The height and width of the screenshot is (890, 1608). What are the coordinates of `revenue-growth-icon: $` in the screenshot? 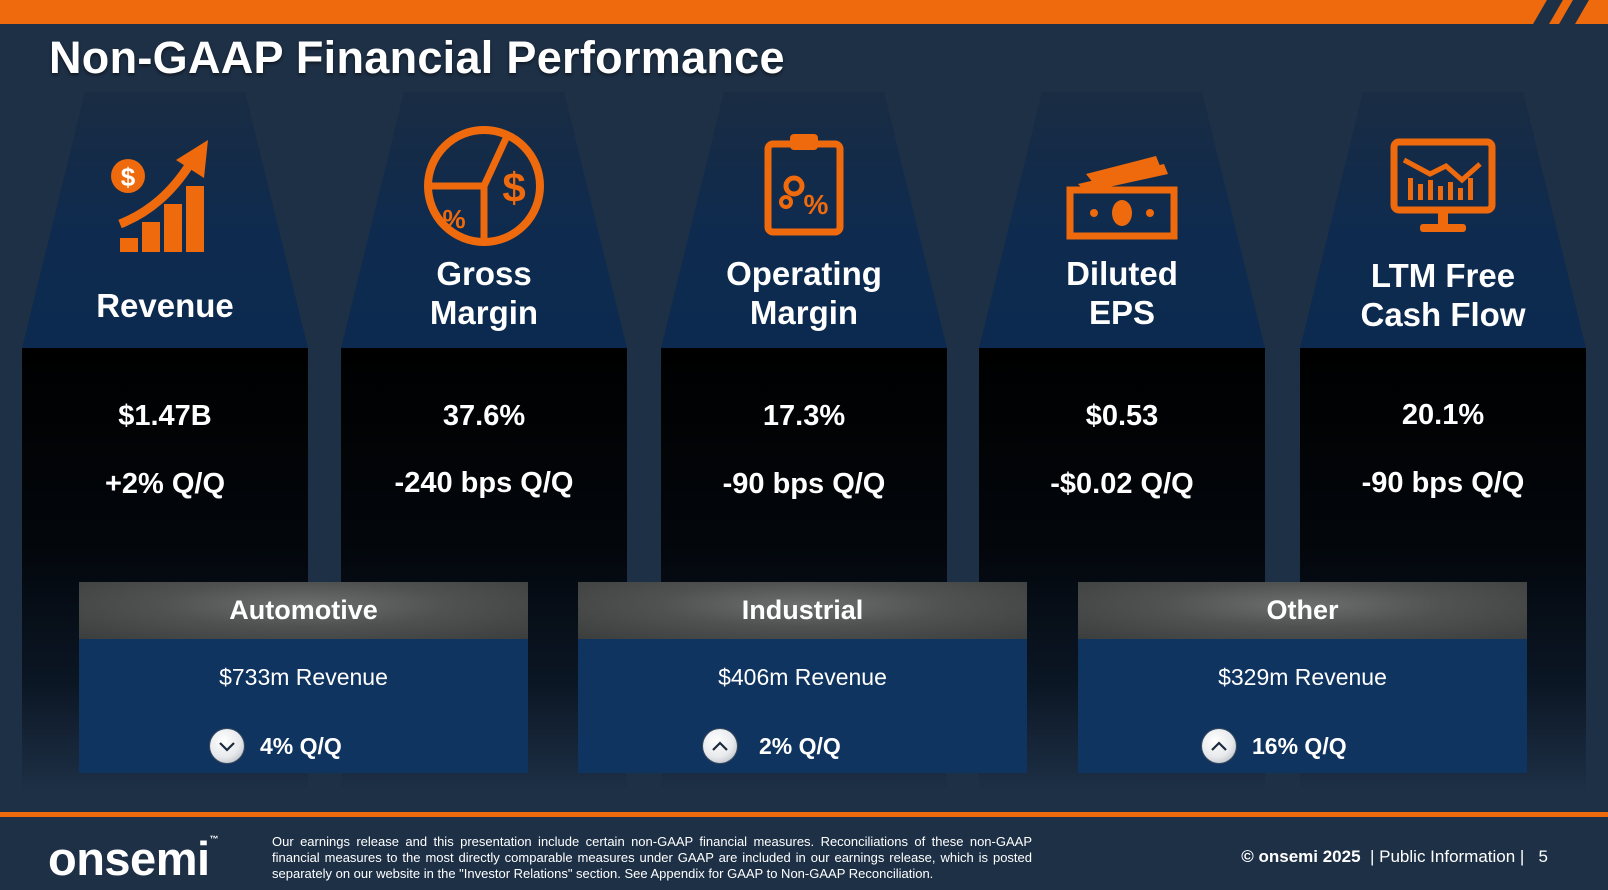 It's located at (159, 196).